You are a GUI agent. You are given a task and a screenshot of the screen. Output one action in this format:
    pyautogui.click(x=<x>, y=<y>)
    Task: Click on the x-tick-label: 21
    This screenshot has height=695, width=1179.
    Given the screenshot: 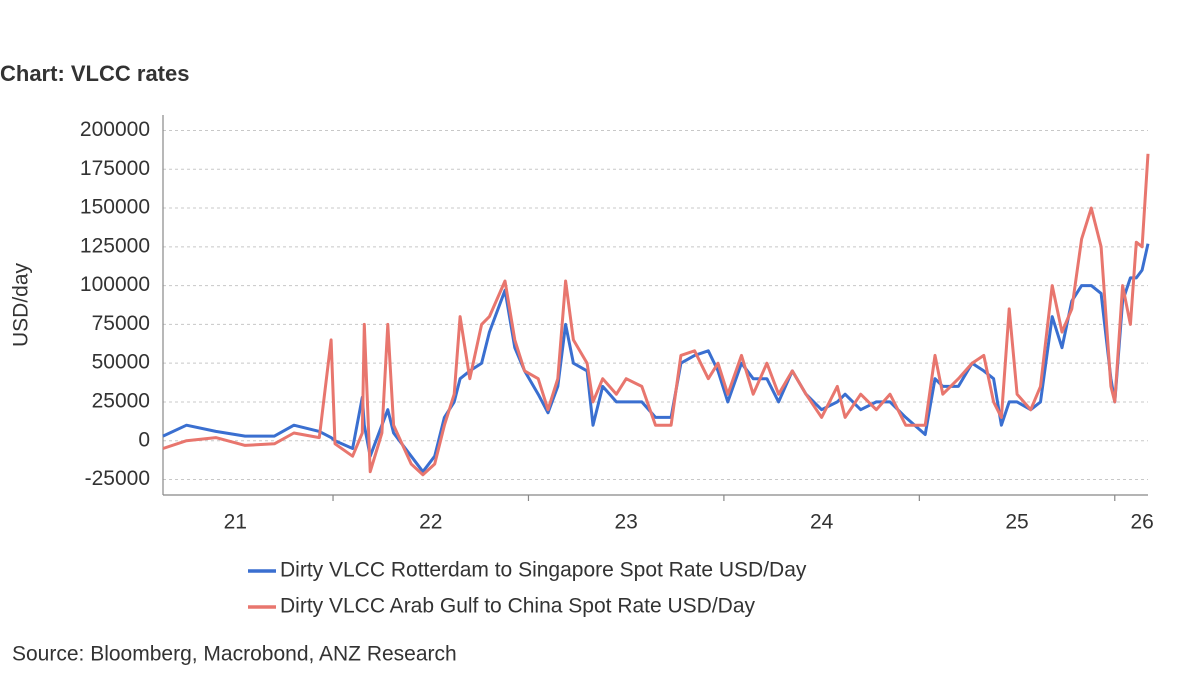 What is the action you would take?
    pyautogui.click(x=235, y=522)
    